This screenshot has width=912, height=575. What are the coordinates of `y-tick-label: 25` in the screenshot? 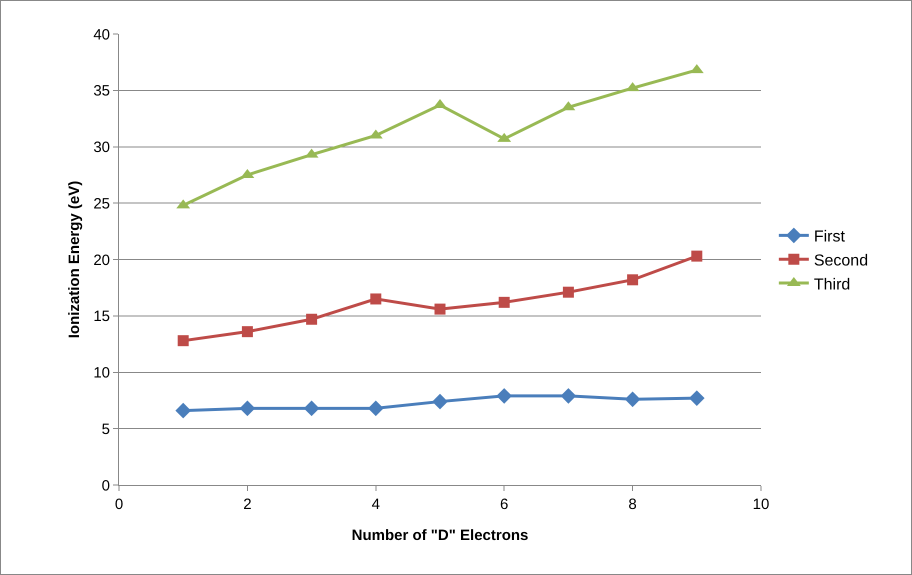 It's located at (101, 203).